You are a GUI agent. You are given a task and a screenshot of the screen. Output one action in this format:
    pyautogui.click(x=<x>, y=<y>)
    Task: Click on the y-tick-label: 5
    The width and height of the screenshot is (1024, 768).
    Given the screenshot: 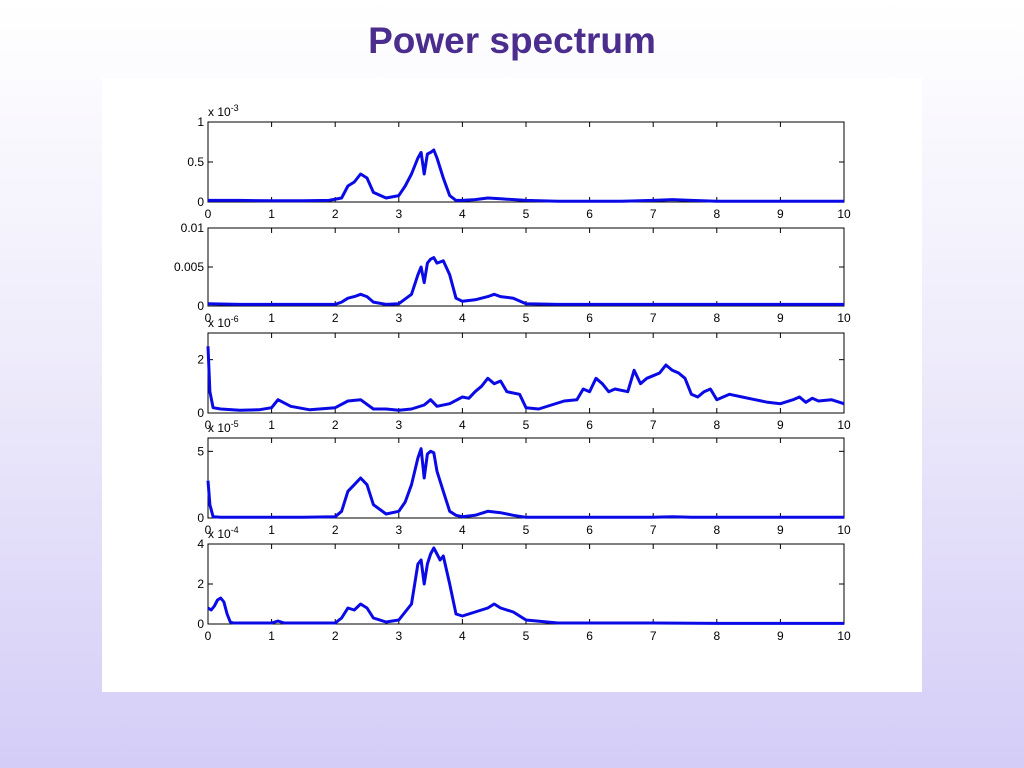 What is the action you would take?
    pyautogui.click(x=200, y=451)
    